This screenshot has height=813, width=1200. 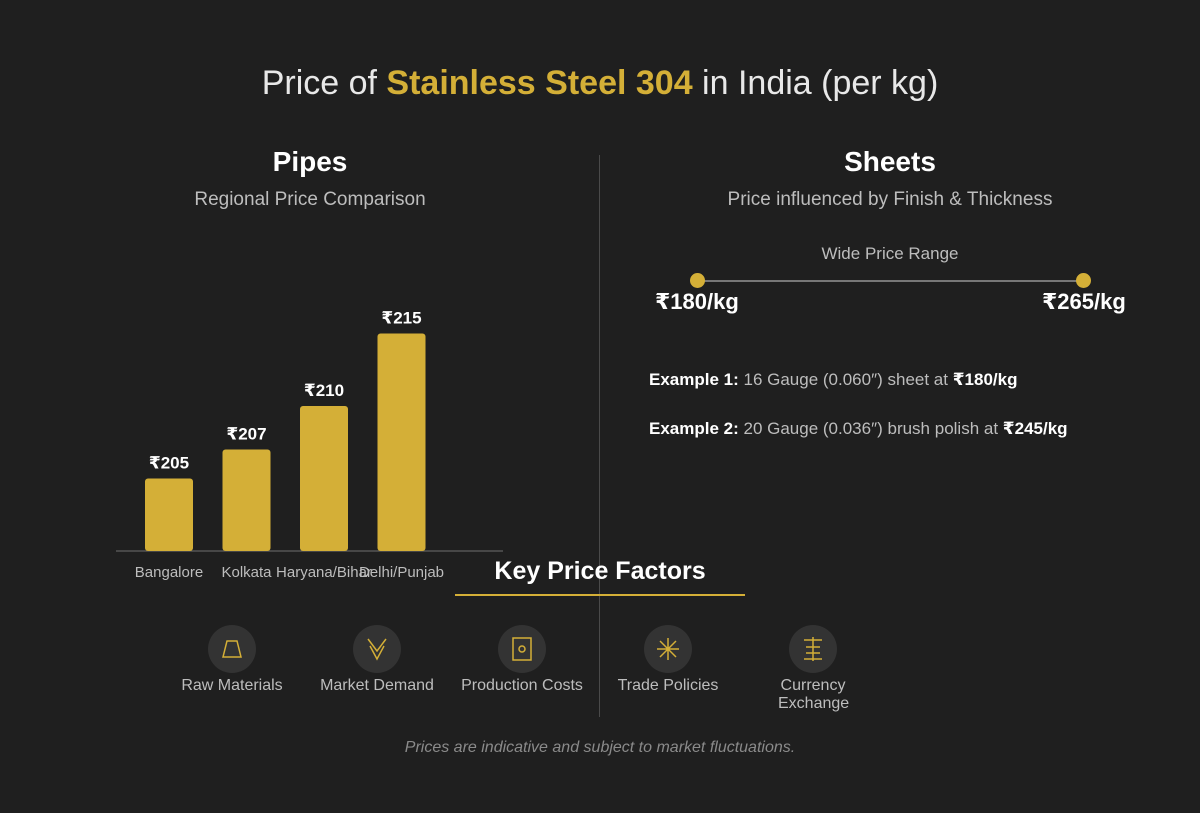 What do you see at coordinates (377, 685) in the screenshot?
I see `factor-label: Market Demand` at bounding box center [377, 685].